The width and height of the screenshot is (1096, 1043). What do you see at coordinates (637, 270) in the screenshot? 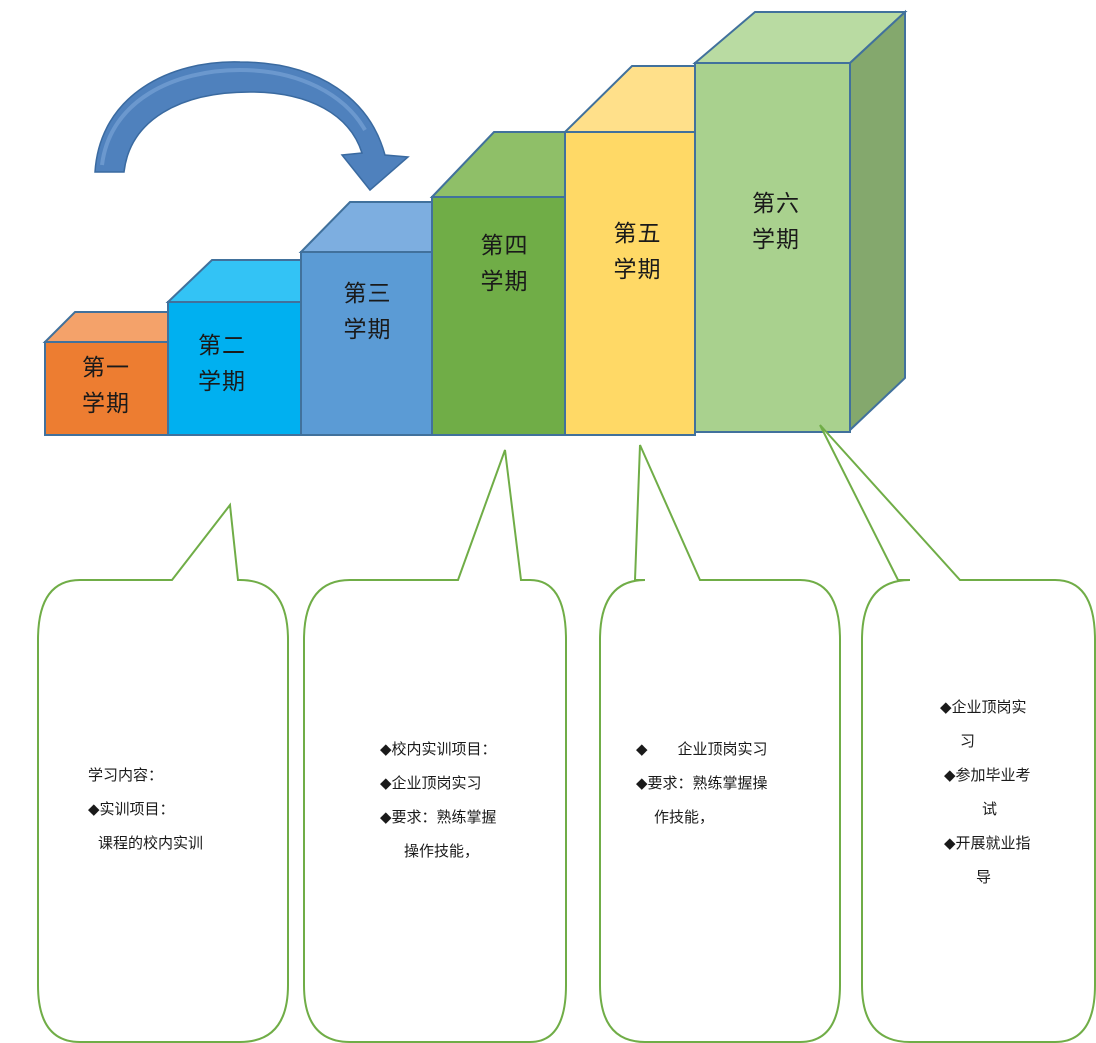
I see `term-5-line2: 学期` at bounding box center [637, 270].